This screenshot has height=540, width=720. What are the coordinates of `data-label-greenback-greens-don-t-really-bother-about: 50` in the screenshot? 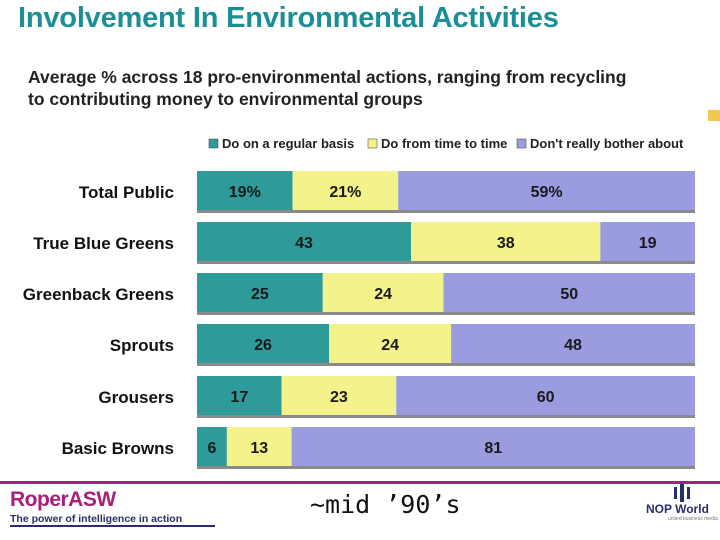 It's located at (569, 294).